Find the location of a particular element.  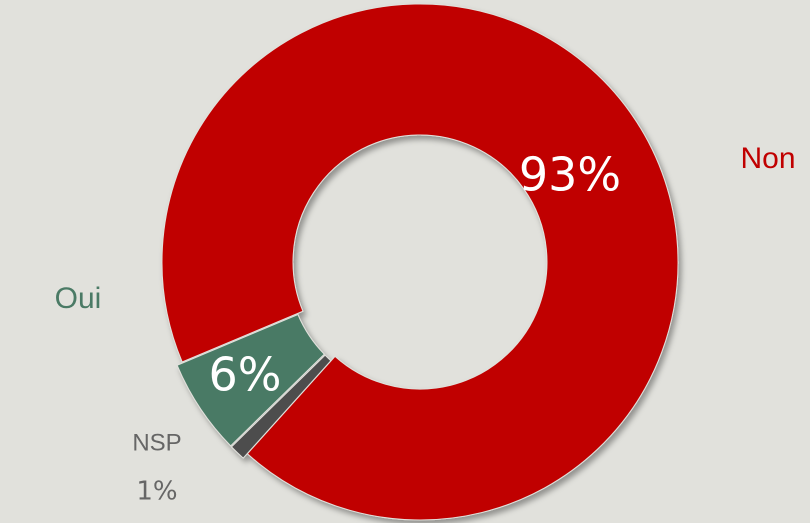

category-label: NSP is located at coordinates (156, 442).